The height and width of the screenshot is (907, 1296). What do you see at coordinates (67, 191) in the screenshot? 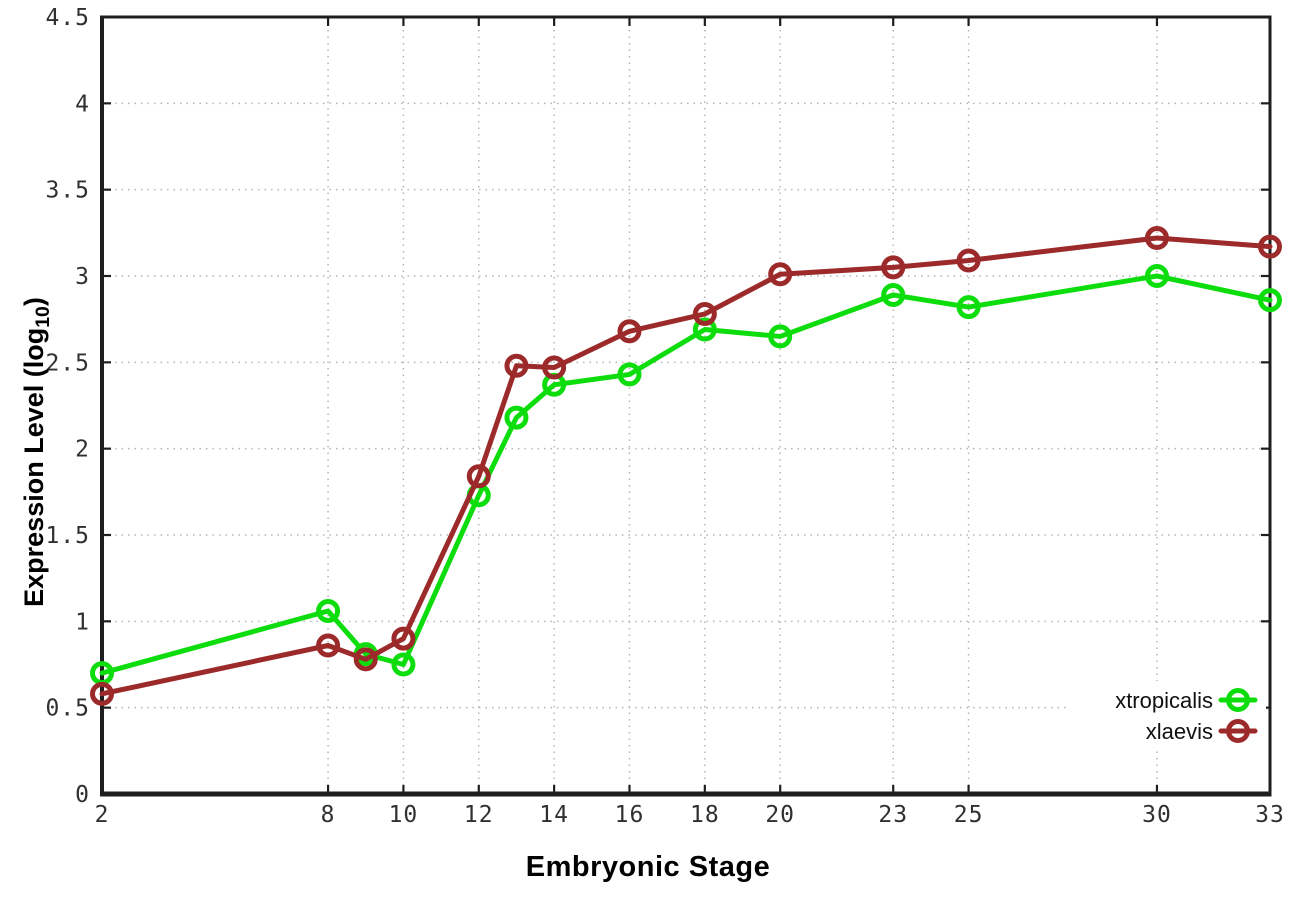
I see `y-tick-label: 3.5` at bounding box center [67, 191].